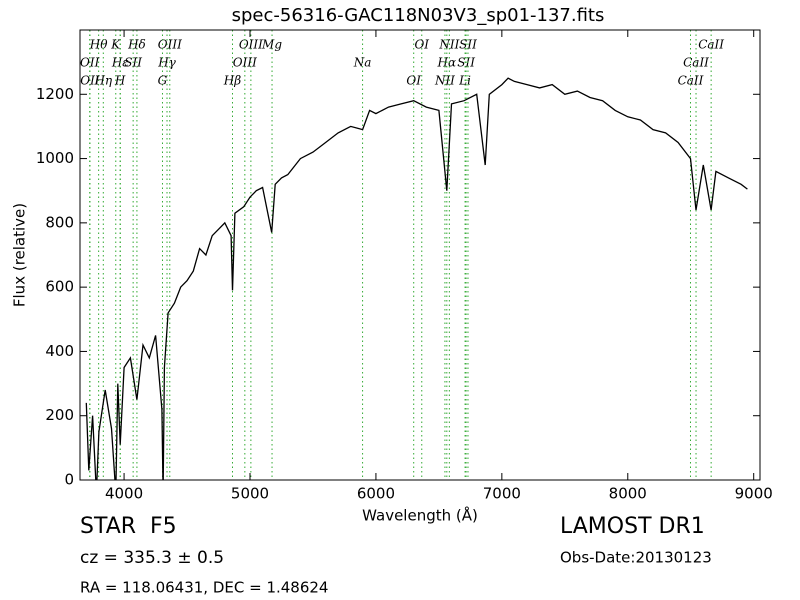 The width and height of the screenshot is (800, 600). I want to click on subclass: F5, so click(163, 526).